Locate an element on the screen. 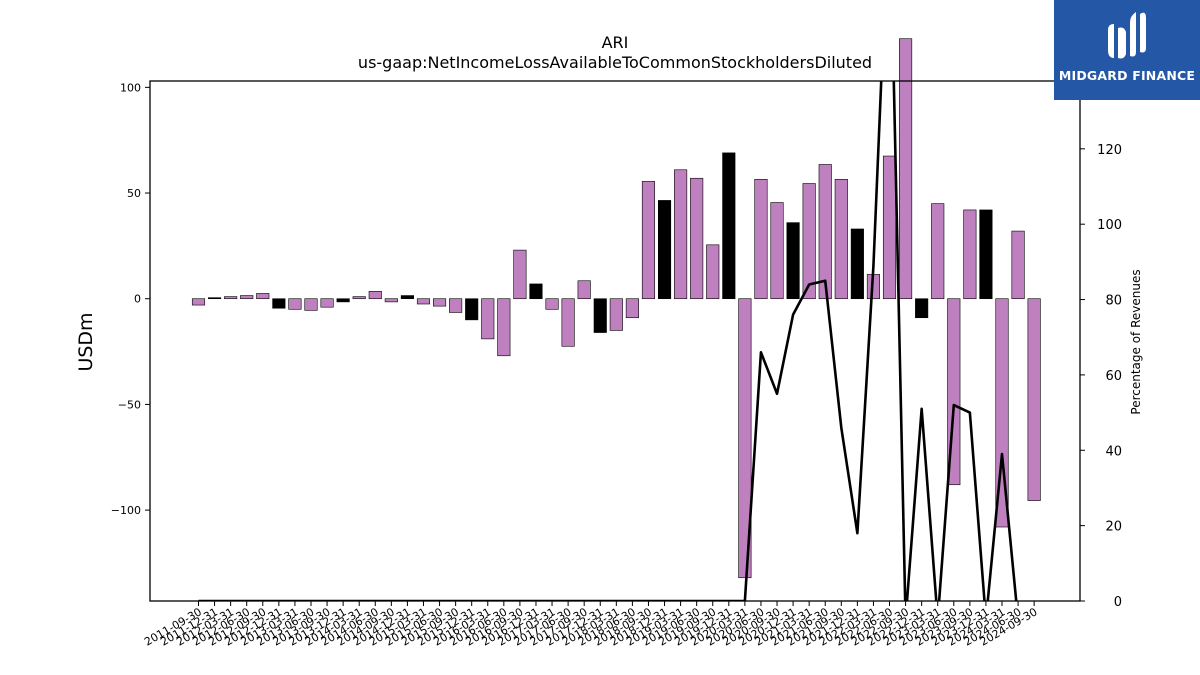 Image resolution: width=1200 pixels, height=675 pixels. y-tick-label: −100 is located at coordinates (126, 510).